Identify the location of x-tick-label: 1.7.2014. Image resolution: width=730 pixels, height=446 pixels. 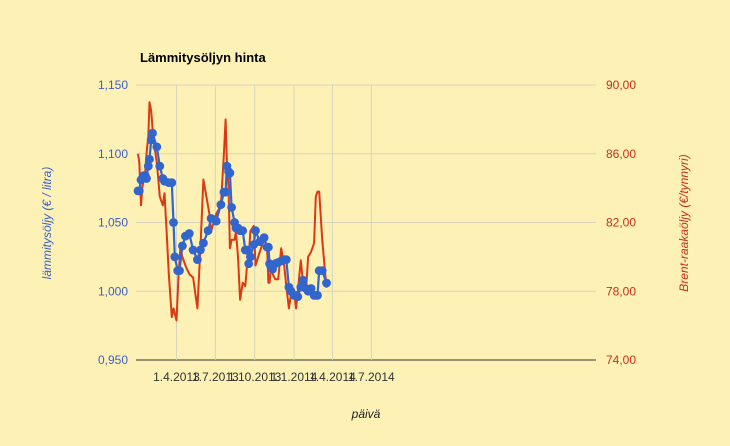
(371, 377).